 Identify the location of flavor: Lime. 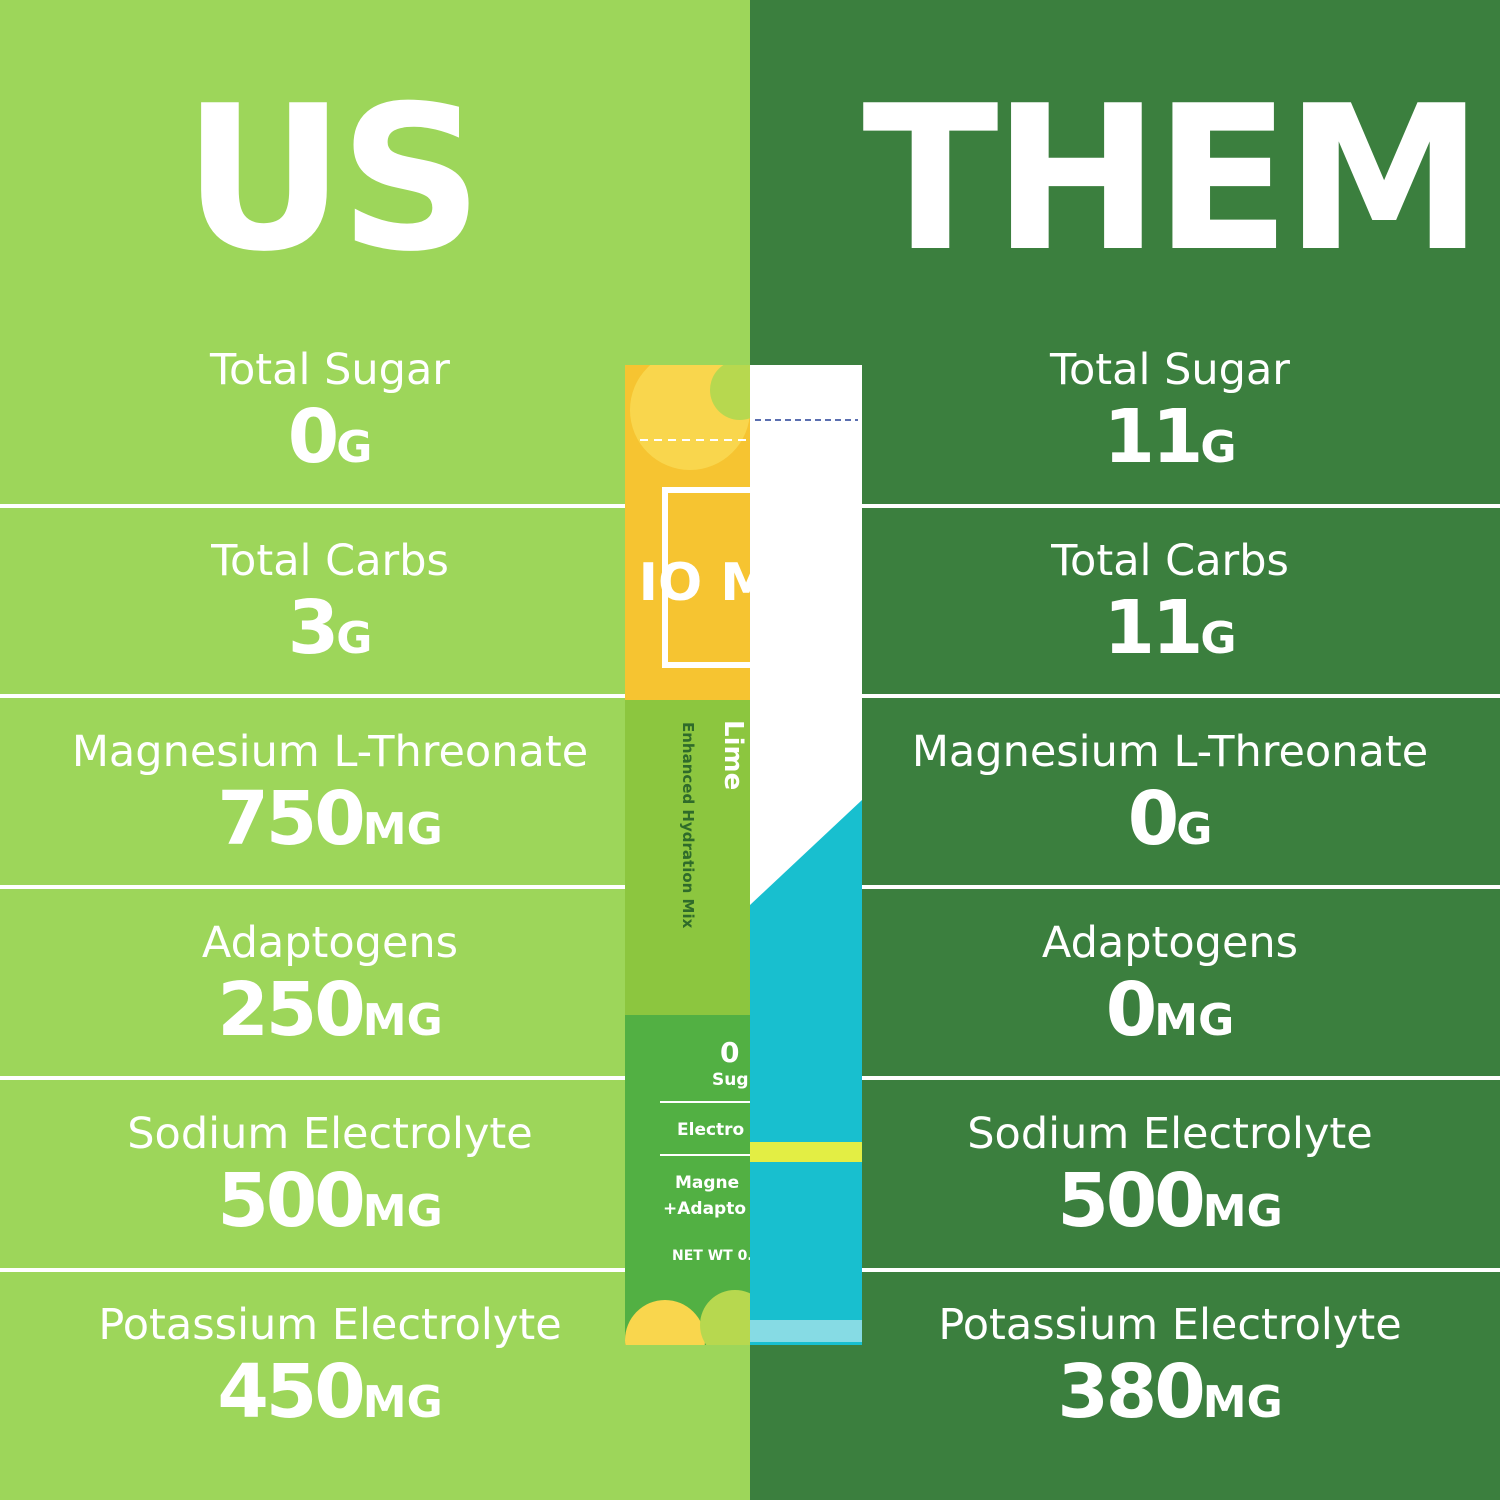
(733, 755).